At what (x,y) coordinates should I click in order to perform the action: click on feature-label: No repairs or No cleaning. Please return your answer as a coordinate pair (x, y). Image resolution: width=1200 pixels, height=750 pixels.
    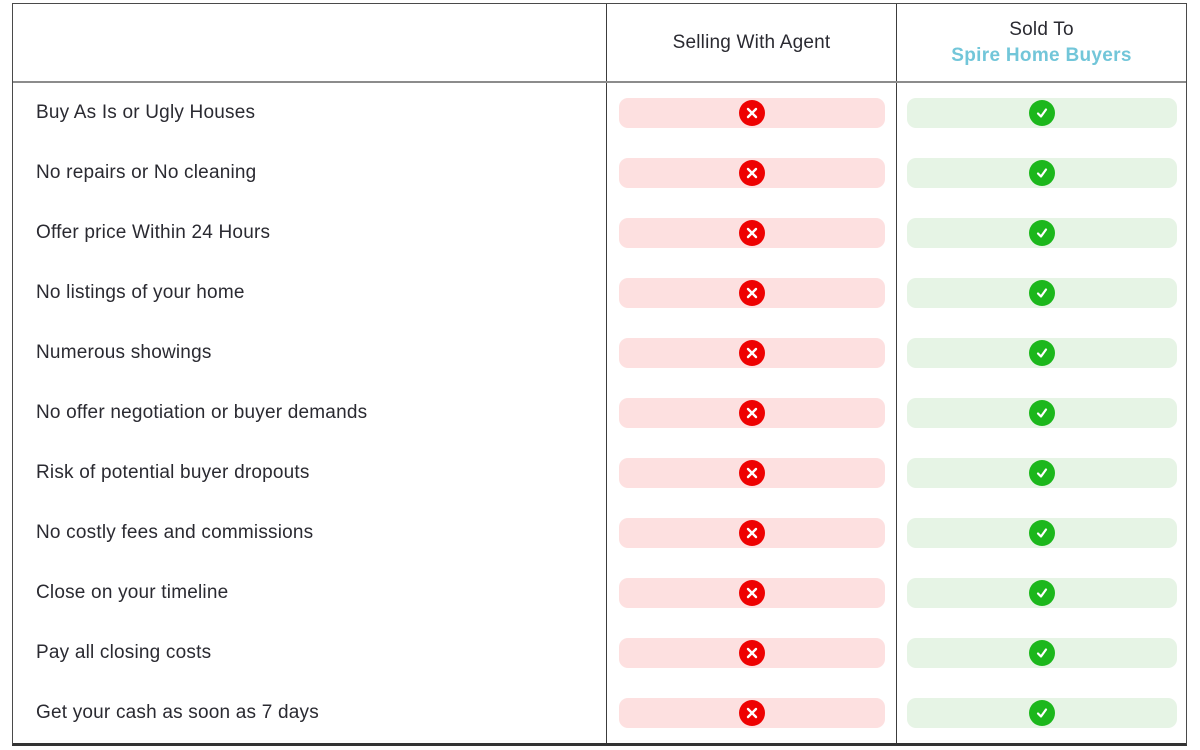
    Looking at the image, I should click on (146, 172).